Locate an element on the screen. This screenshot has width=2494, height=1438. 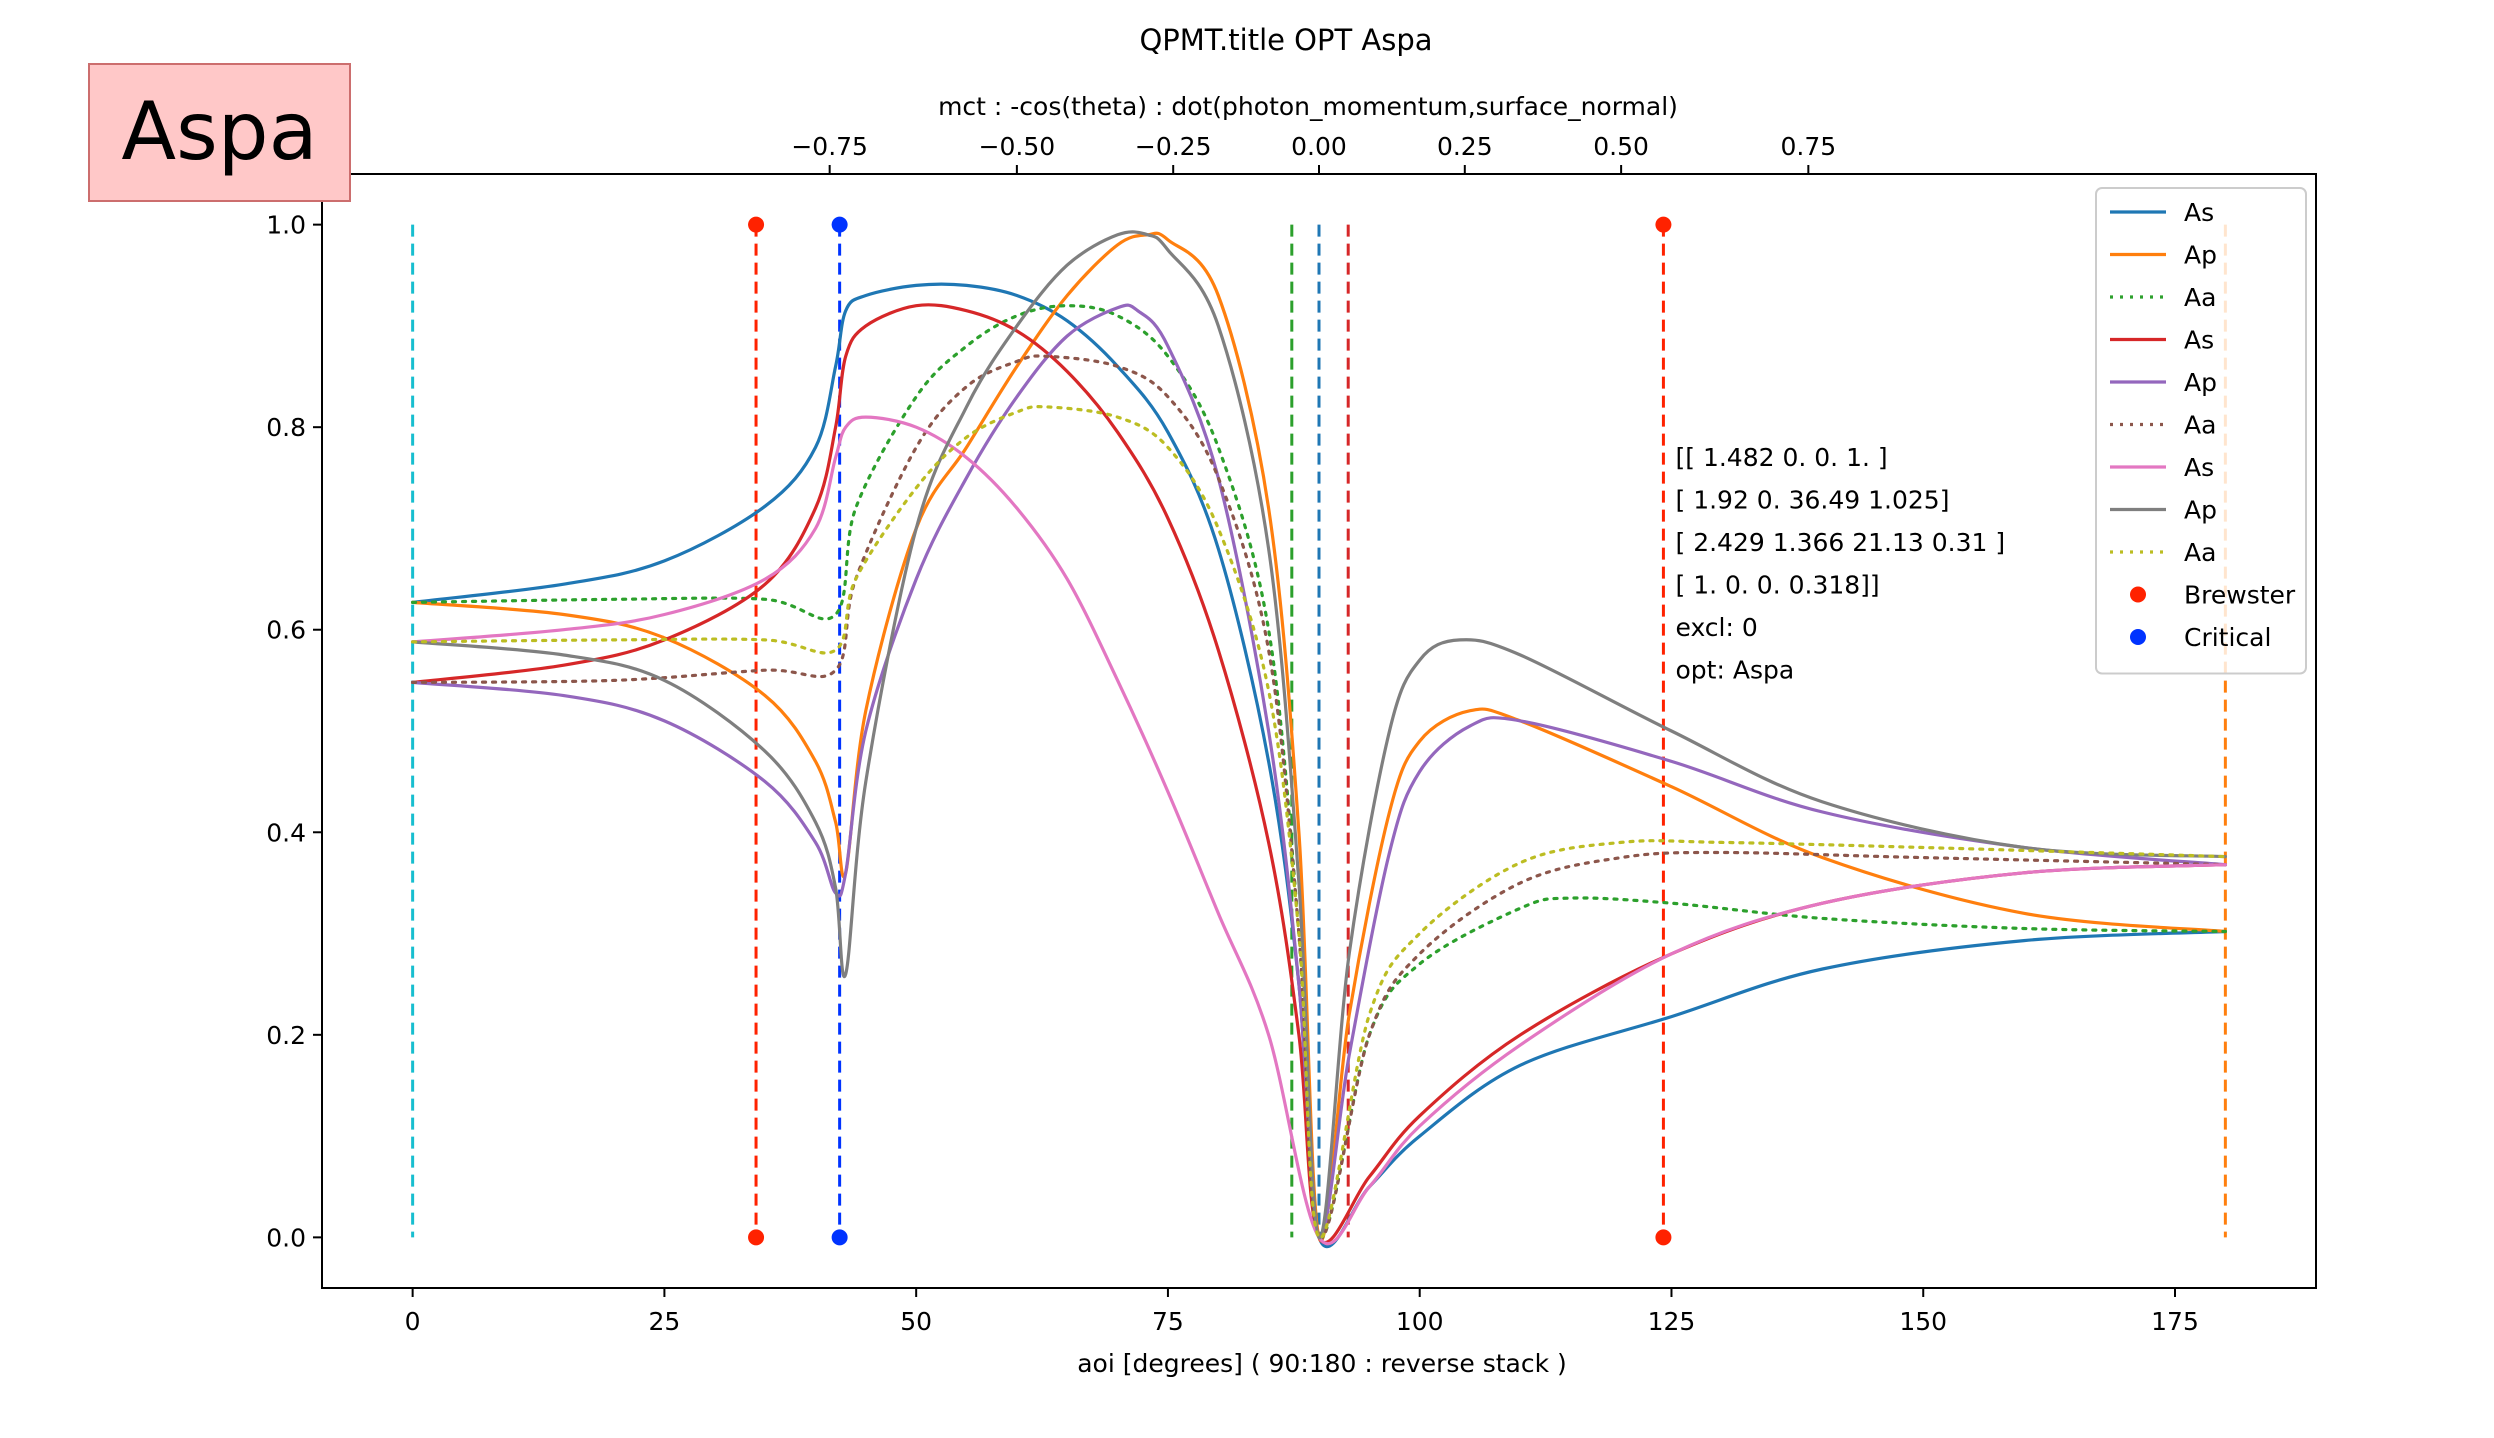
x-tick-label: 50 is located at coordinates (916, 1321).